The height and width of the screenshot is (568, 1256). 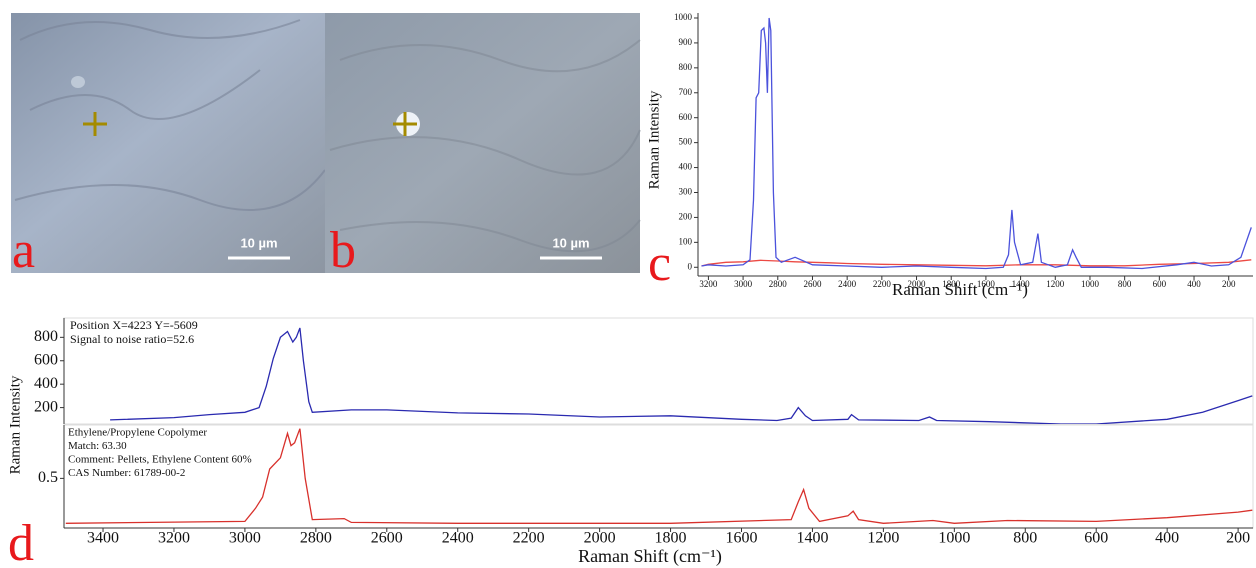 I want to click on y-tick-label: 700, so click(x=686, y=92).